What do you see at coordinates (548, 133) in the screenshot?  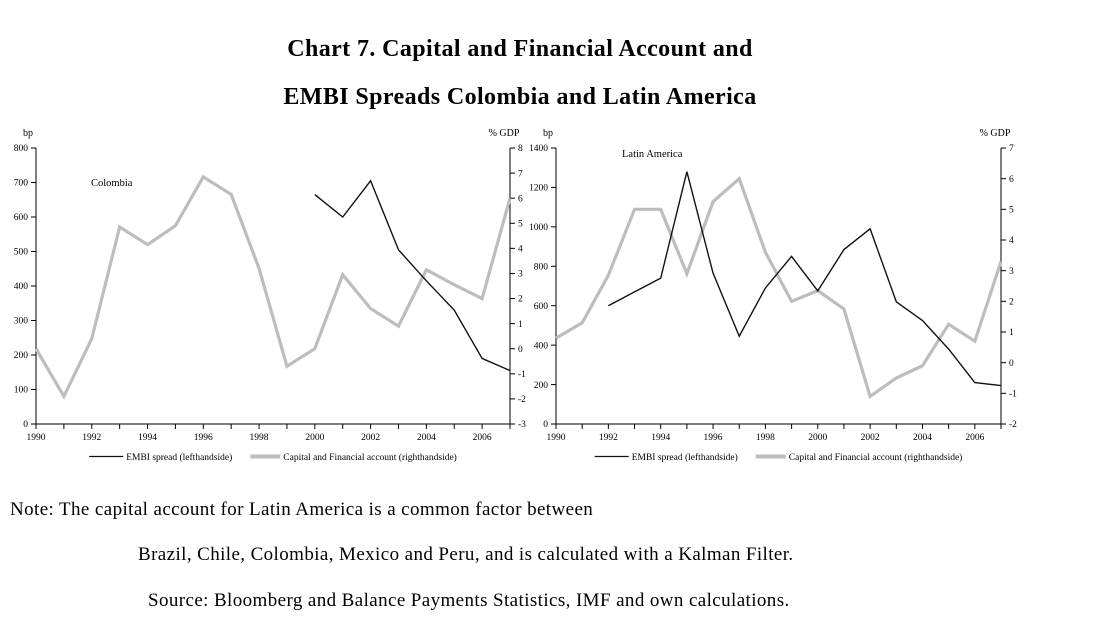 I see `latin-america-left-axis-unit: bp` at bounding box center [548, 133].